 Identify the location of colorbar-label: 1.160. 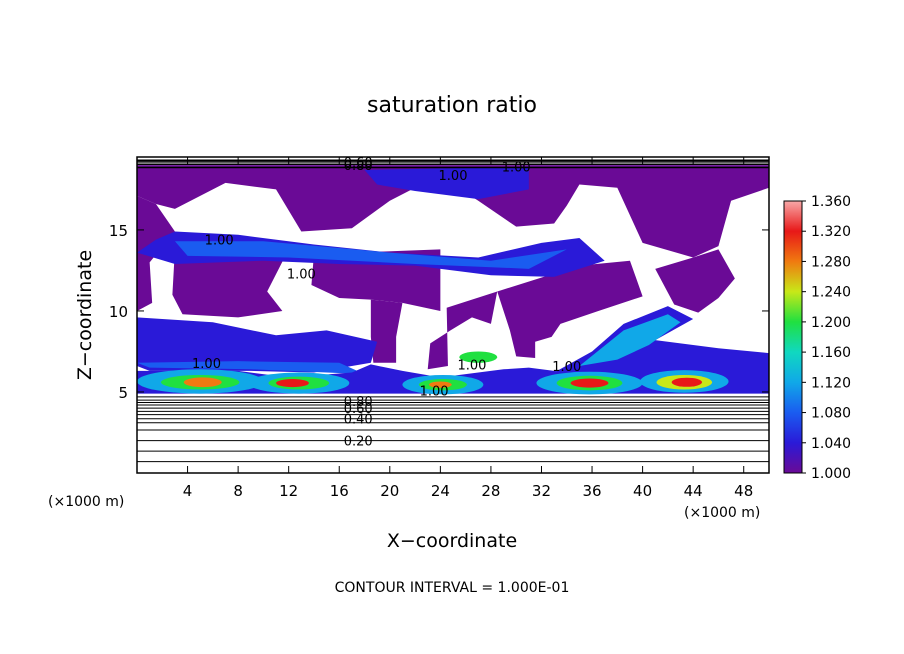
(831, 353).